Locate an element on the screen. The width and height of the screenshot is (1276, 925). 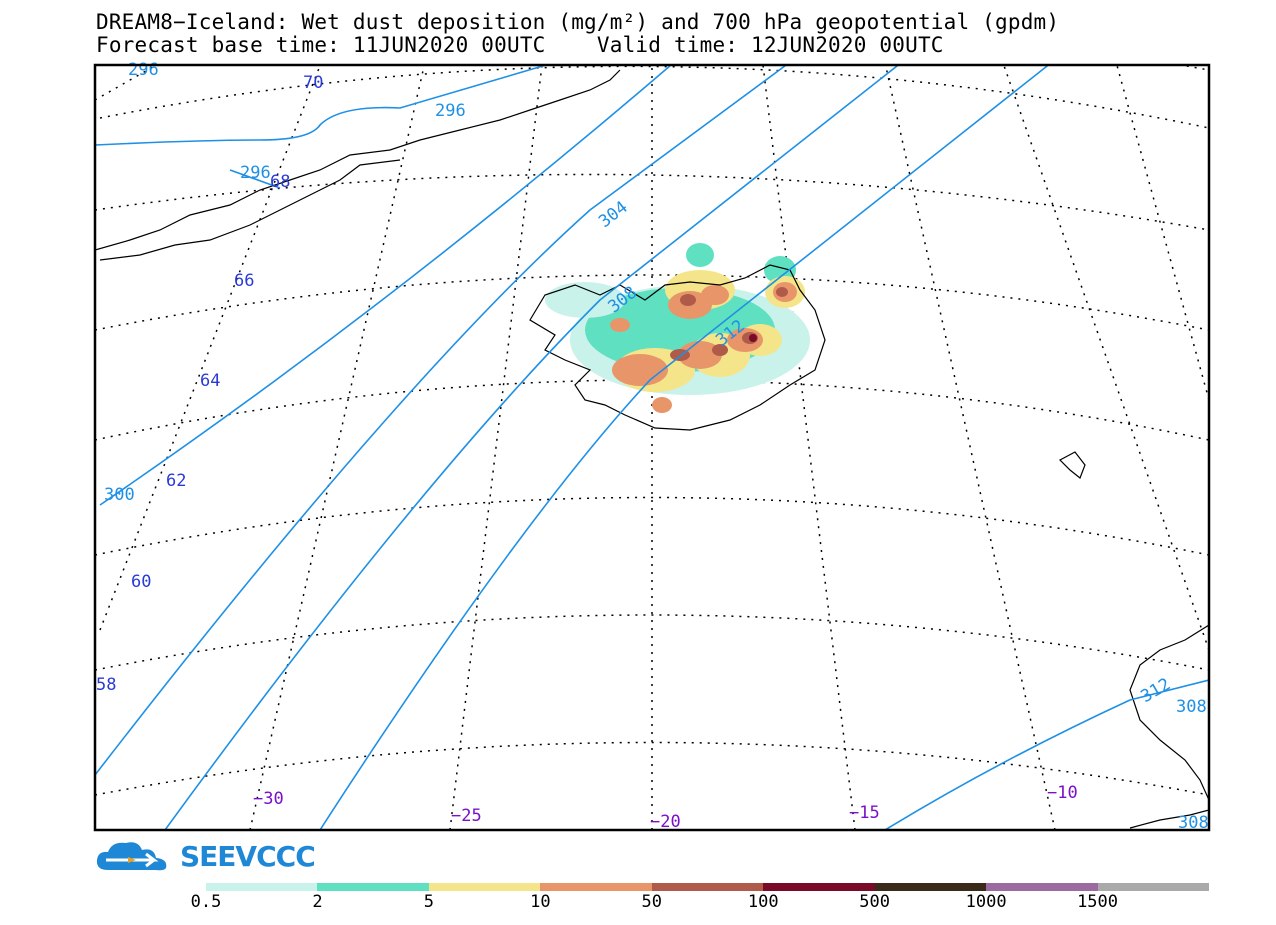
lon-label-15: −15 is located at coordinates (864, 813).